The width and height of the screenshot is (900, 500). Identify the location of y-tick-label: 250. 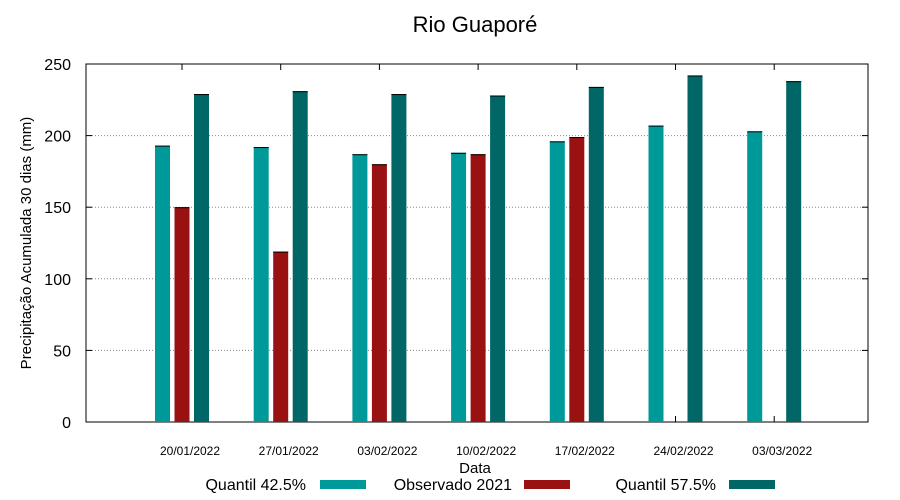
(57, 65).